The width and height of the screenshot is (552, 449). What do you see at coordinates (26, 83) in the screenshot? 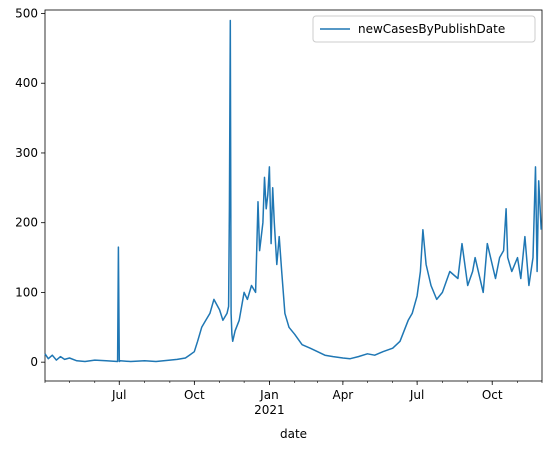
I see `y-tick-label: 400` at bounding box center [26, 83].